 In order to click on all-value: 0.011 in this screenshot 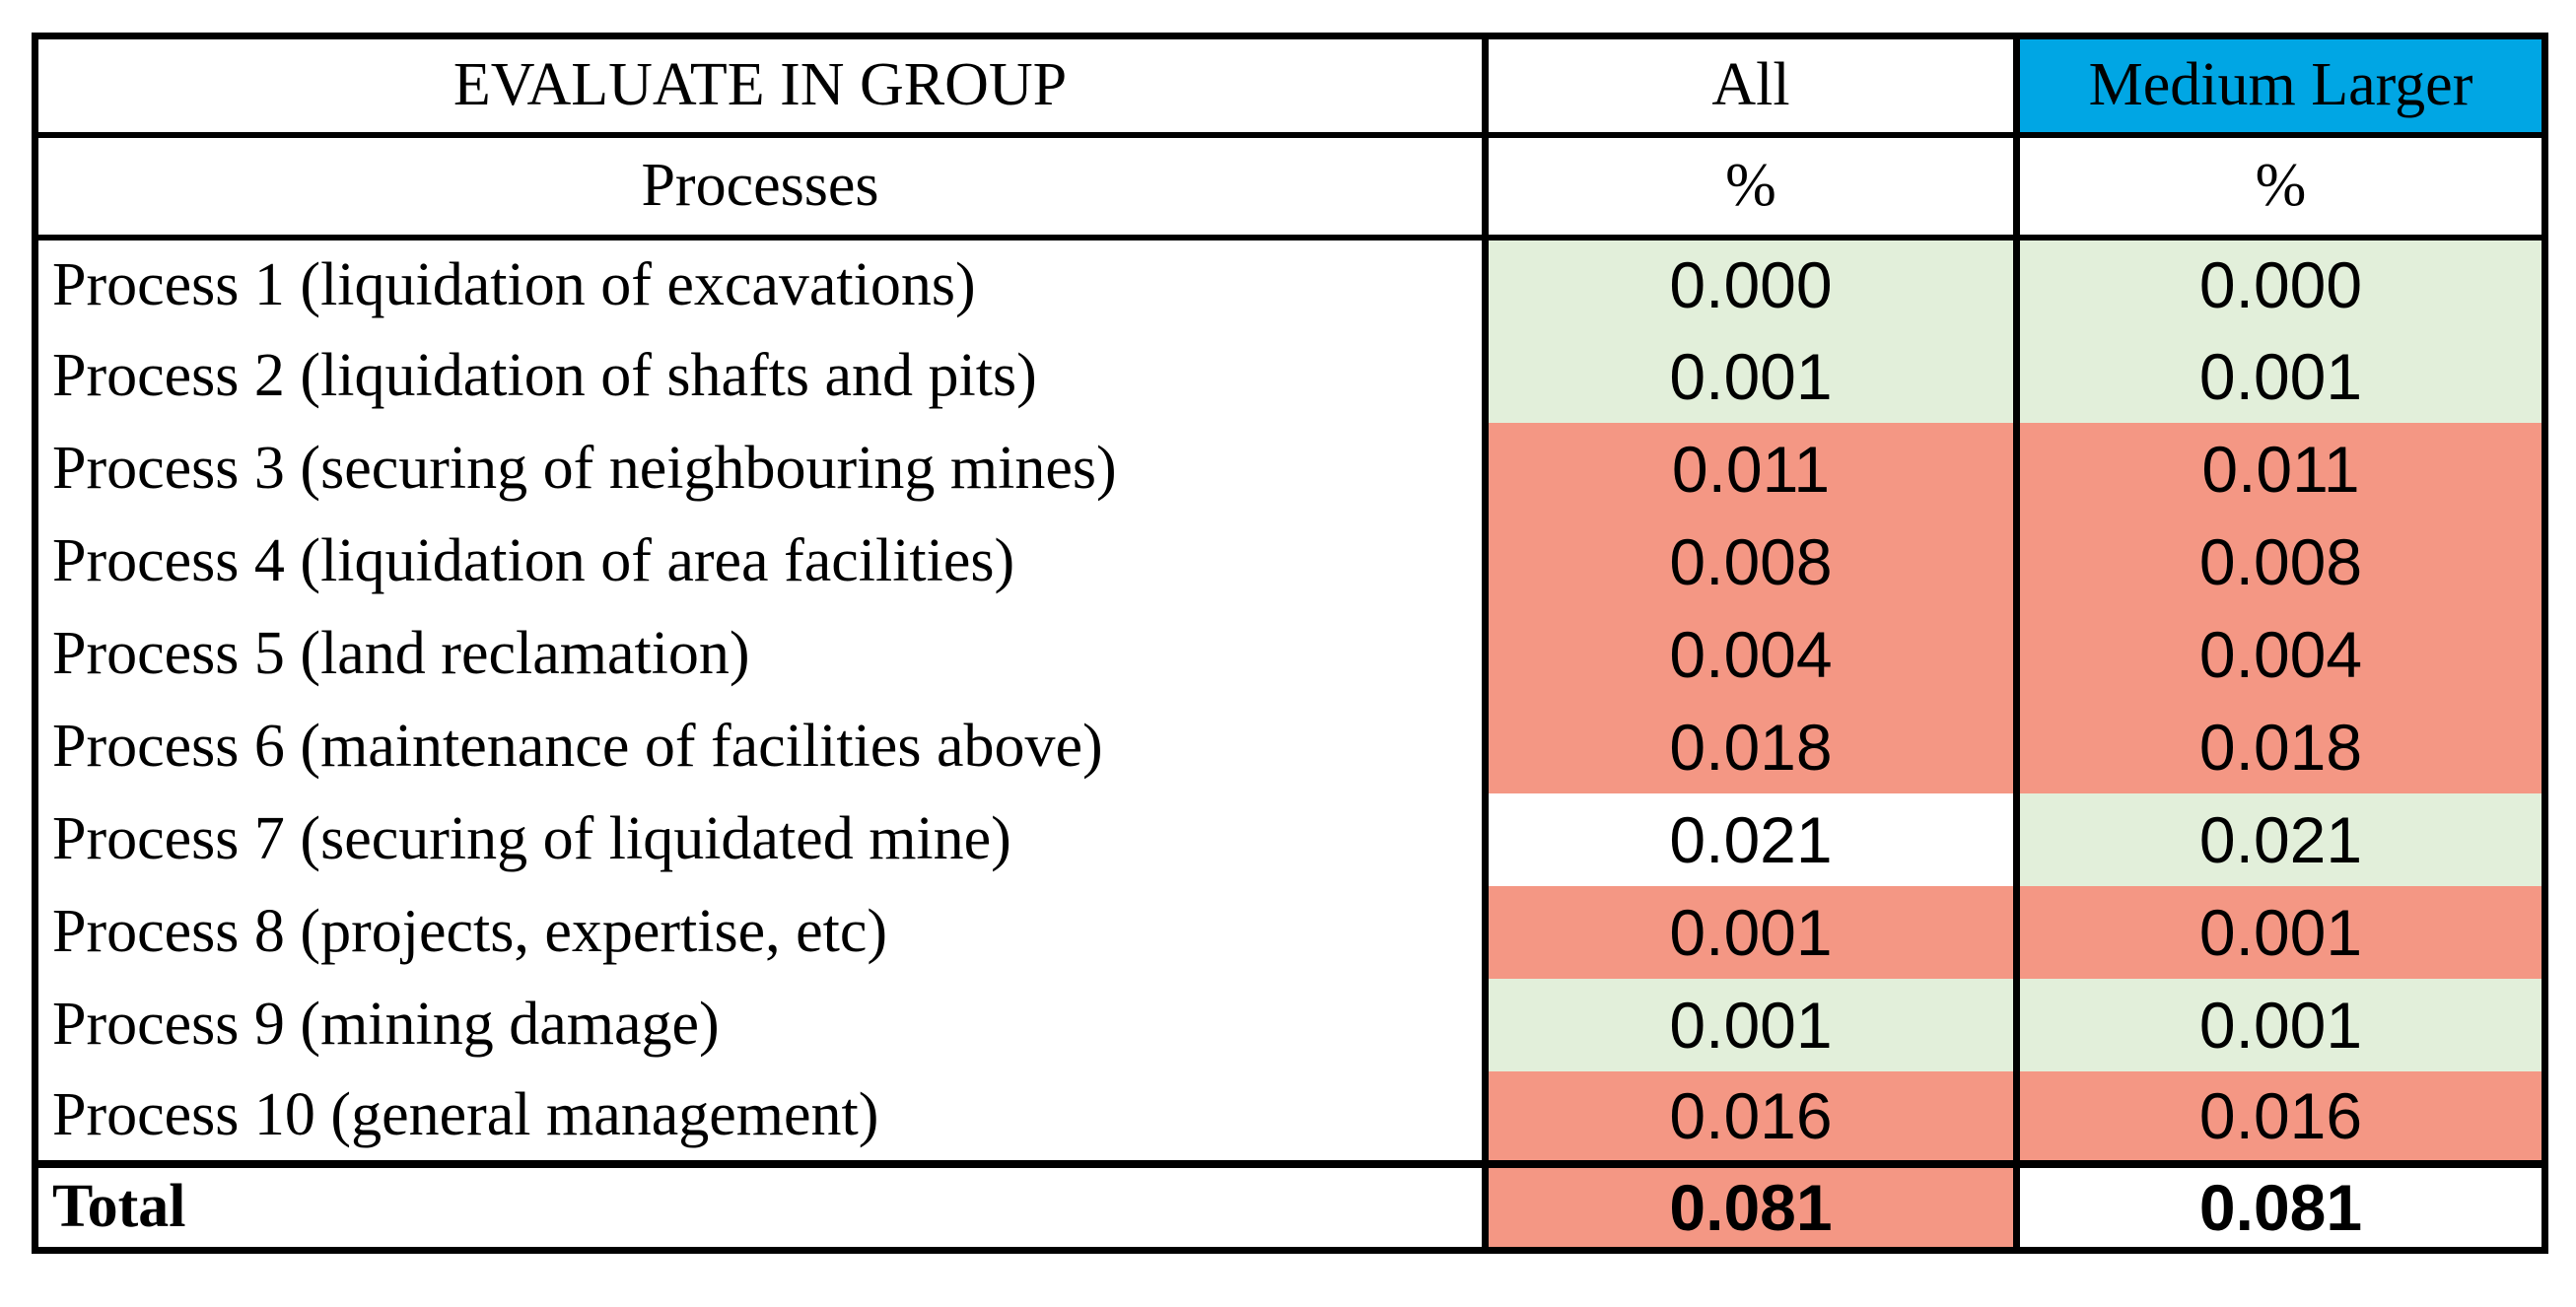, I will do `click(1750, 469)`.